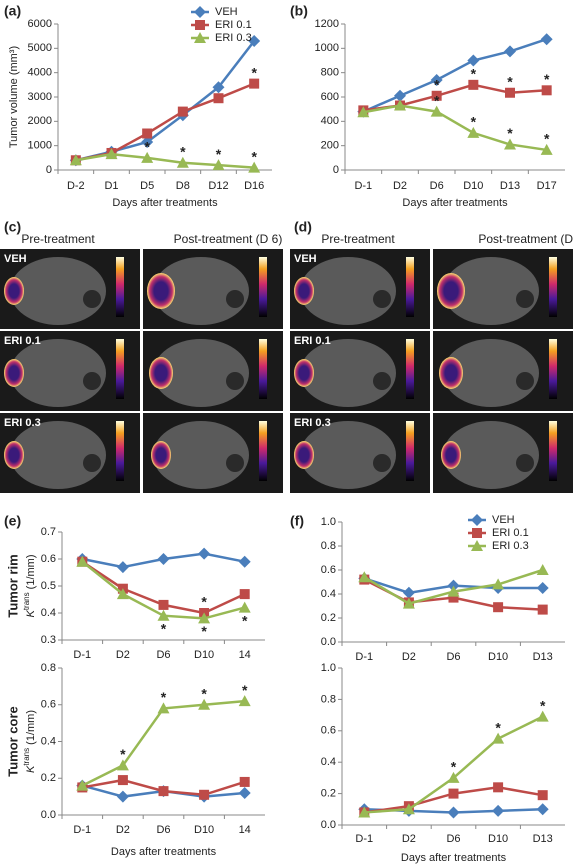 The width and height of the screenshot is (574, 865). What do you see at coordinates (328, 594) in the screenshot?
I see `y-tick-label: 0.4` at bounding box center [328, 594].